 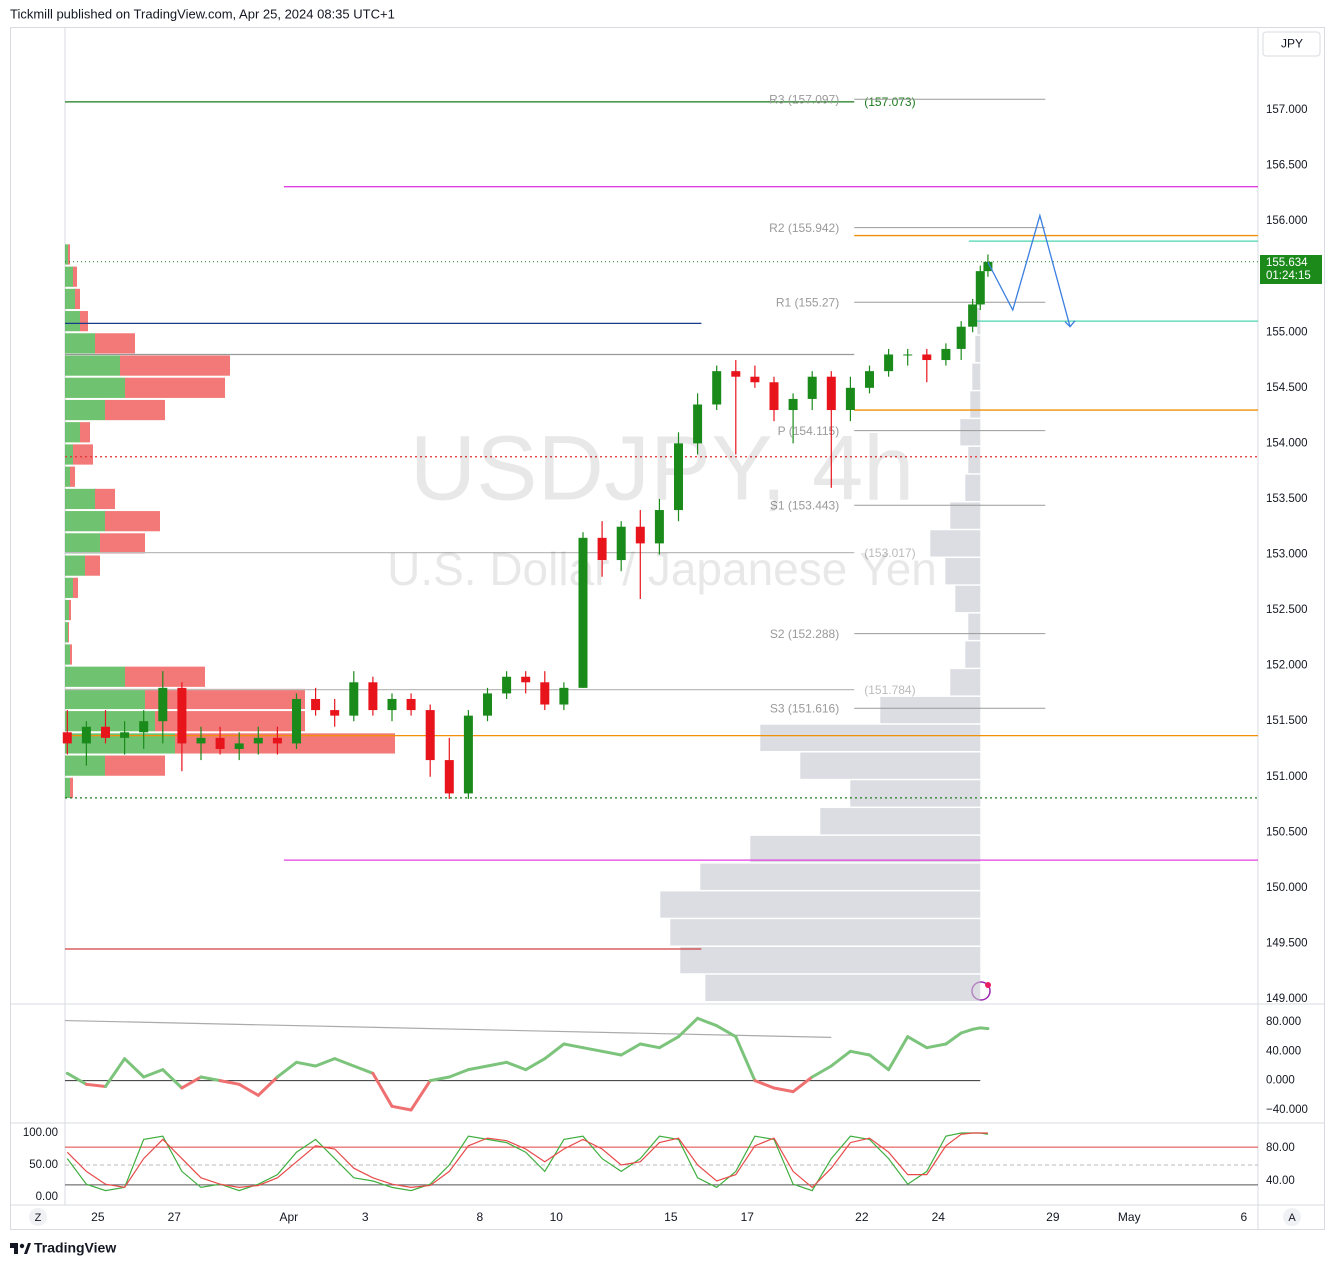 What do you see at coordinates (38, 1217) in the screenshot?
I see `zoom-button` at bounding box center [38, 1217].